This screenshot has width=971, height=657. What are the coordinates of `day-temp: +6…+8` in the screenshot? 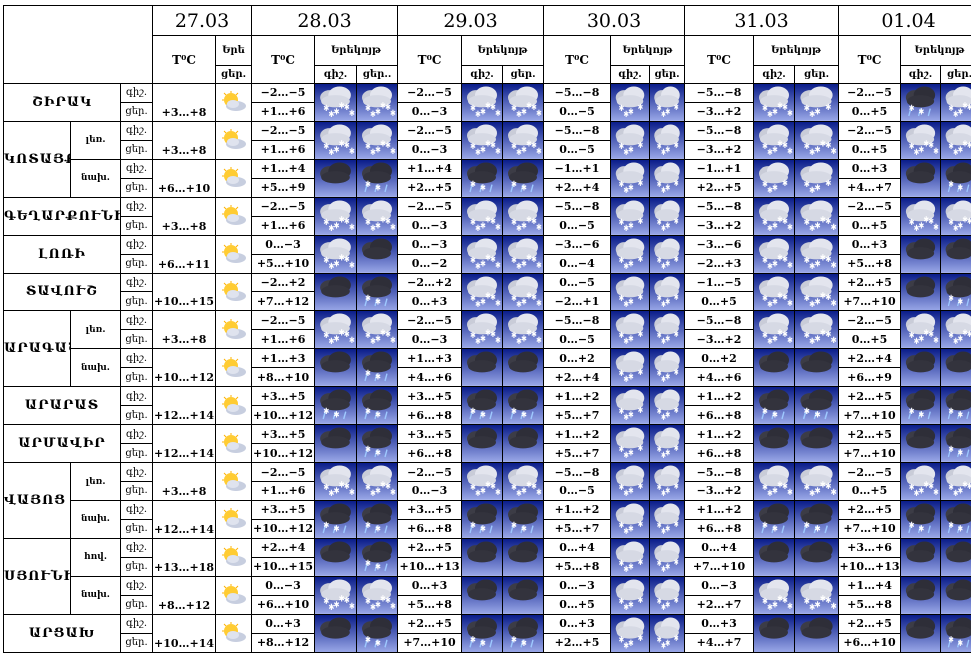 It's located at (719, 415).